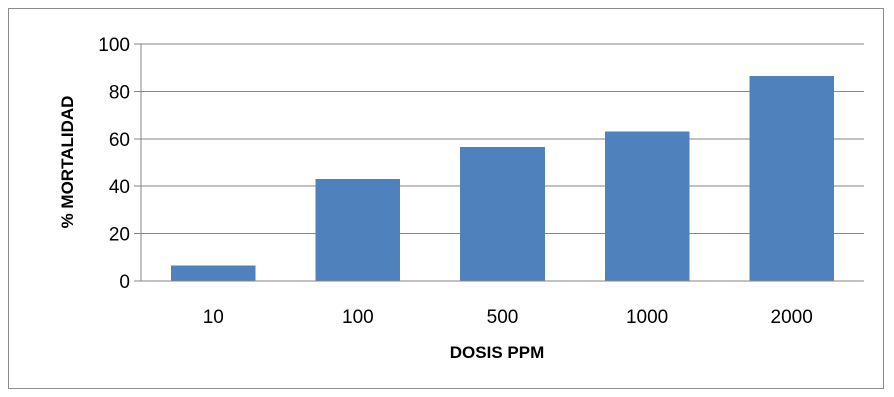 This screenshot has height=397, width=894. What do you see at coordinates (67, 162) in the screenshot?
I see `y-axis-title: % MORTALIDAD` at bounding box center [67, 162].